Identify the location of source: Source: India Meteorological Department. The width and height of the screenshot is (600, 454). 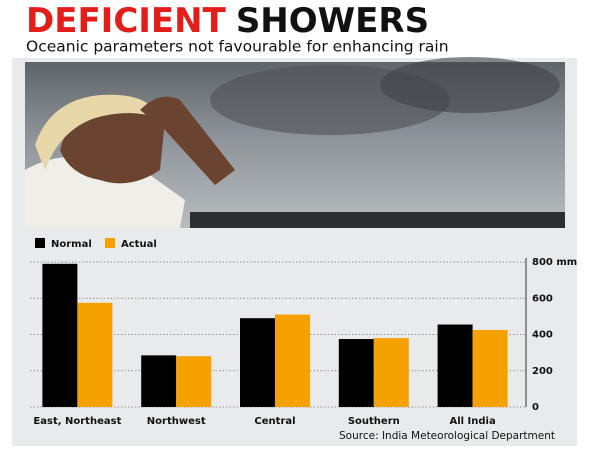
(447, 436).